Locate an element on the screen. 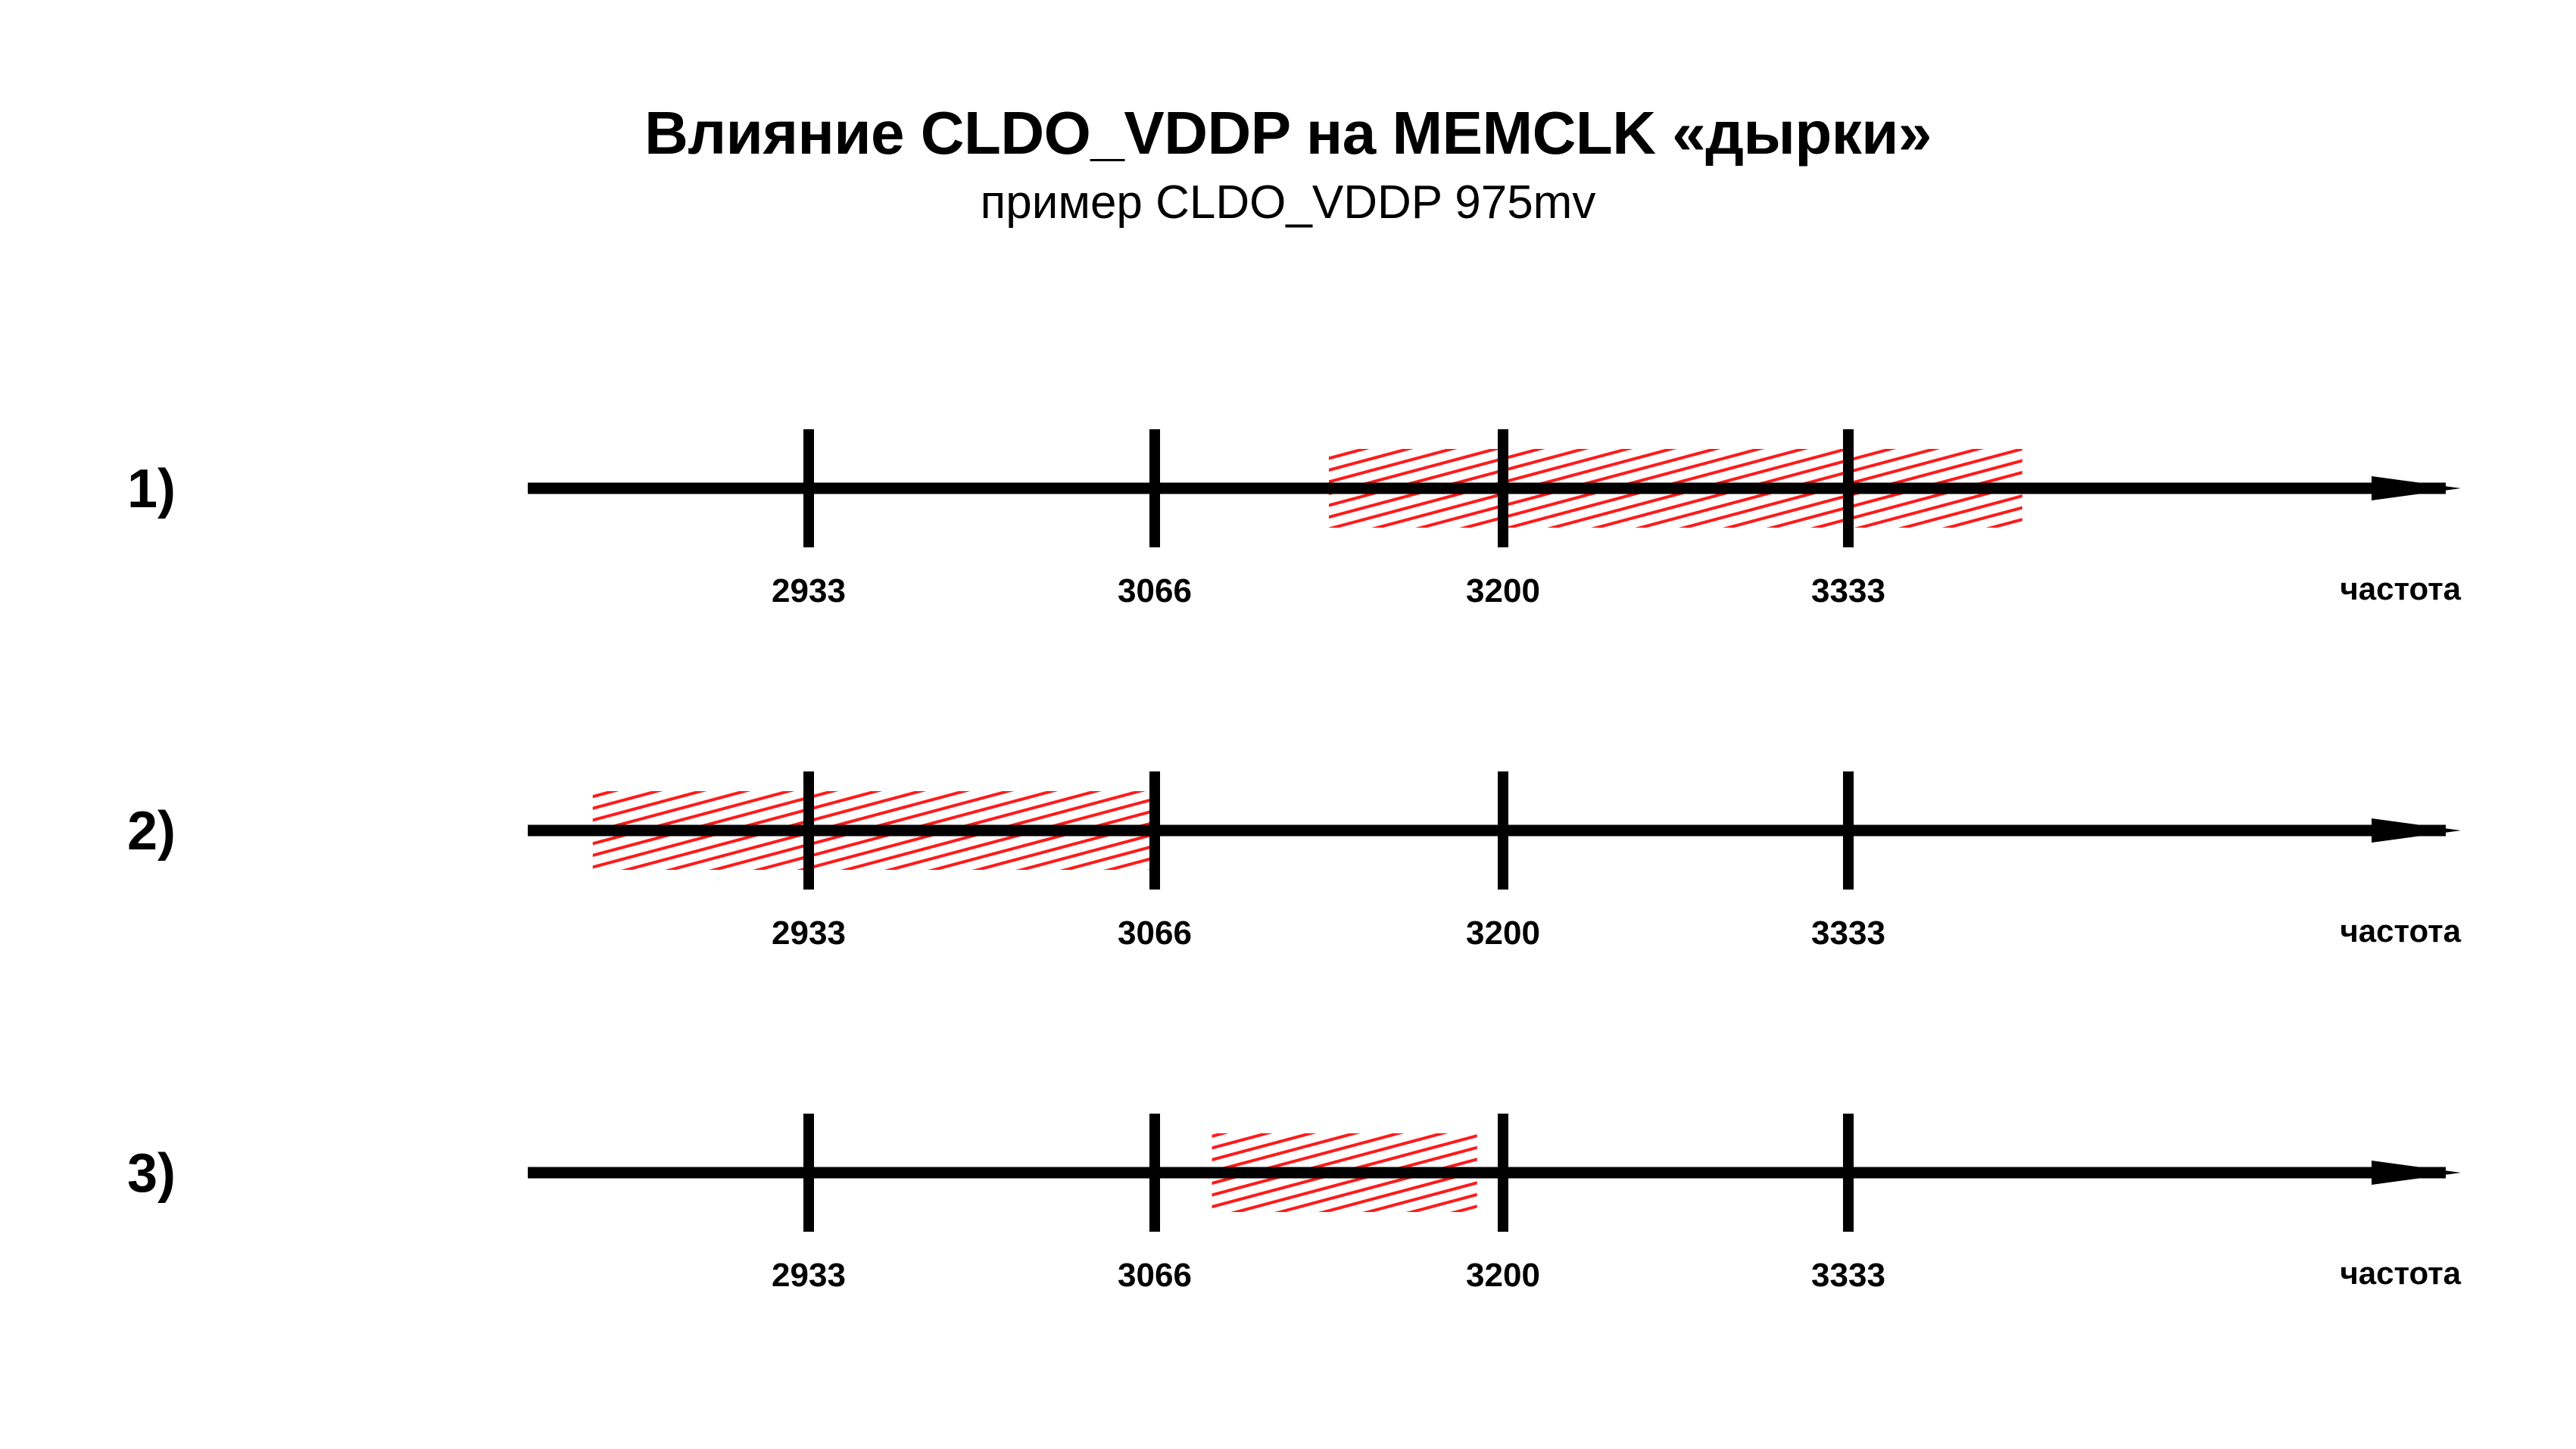 Image resolution: width=2576 pixels, height=1449 pixels. row-number-label: 3) is located at coordinates (151, 1173).